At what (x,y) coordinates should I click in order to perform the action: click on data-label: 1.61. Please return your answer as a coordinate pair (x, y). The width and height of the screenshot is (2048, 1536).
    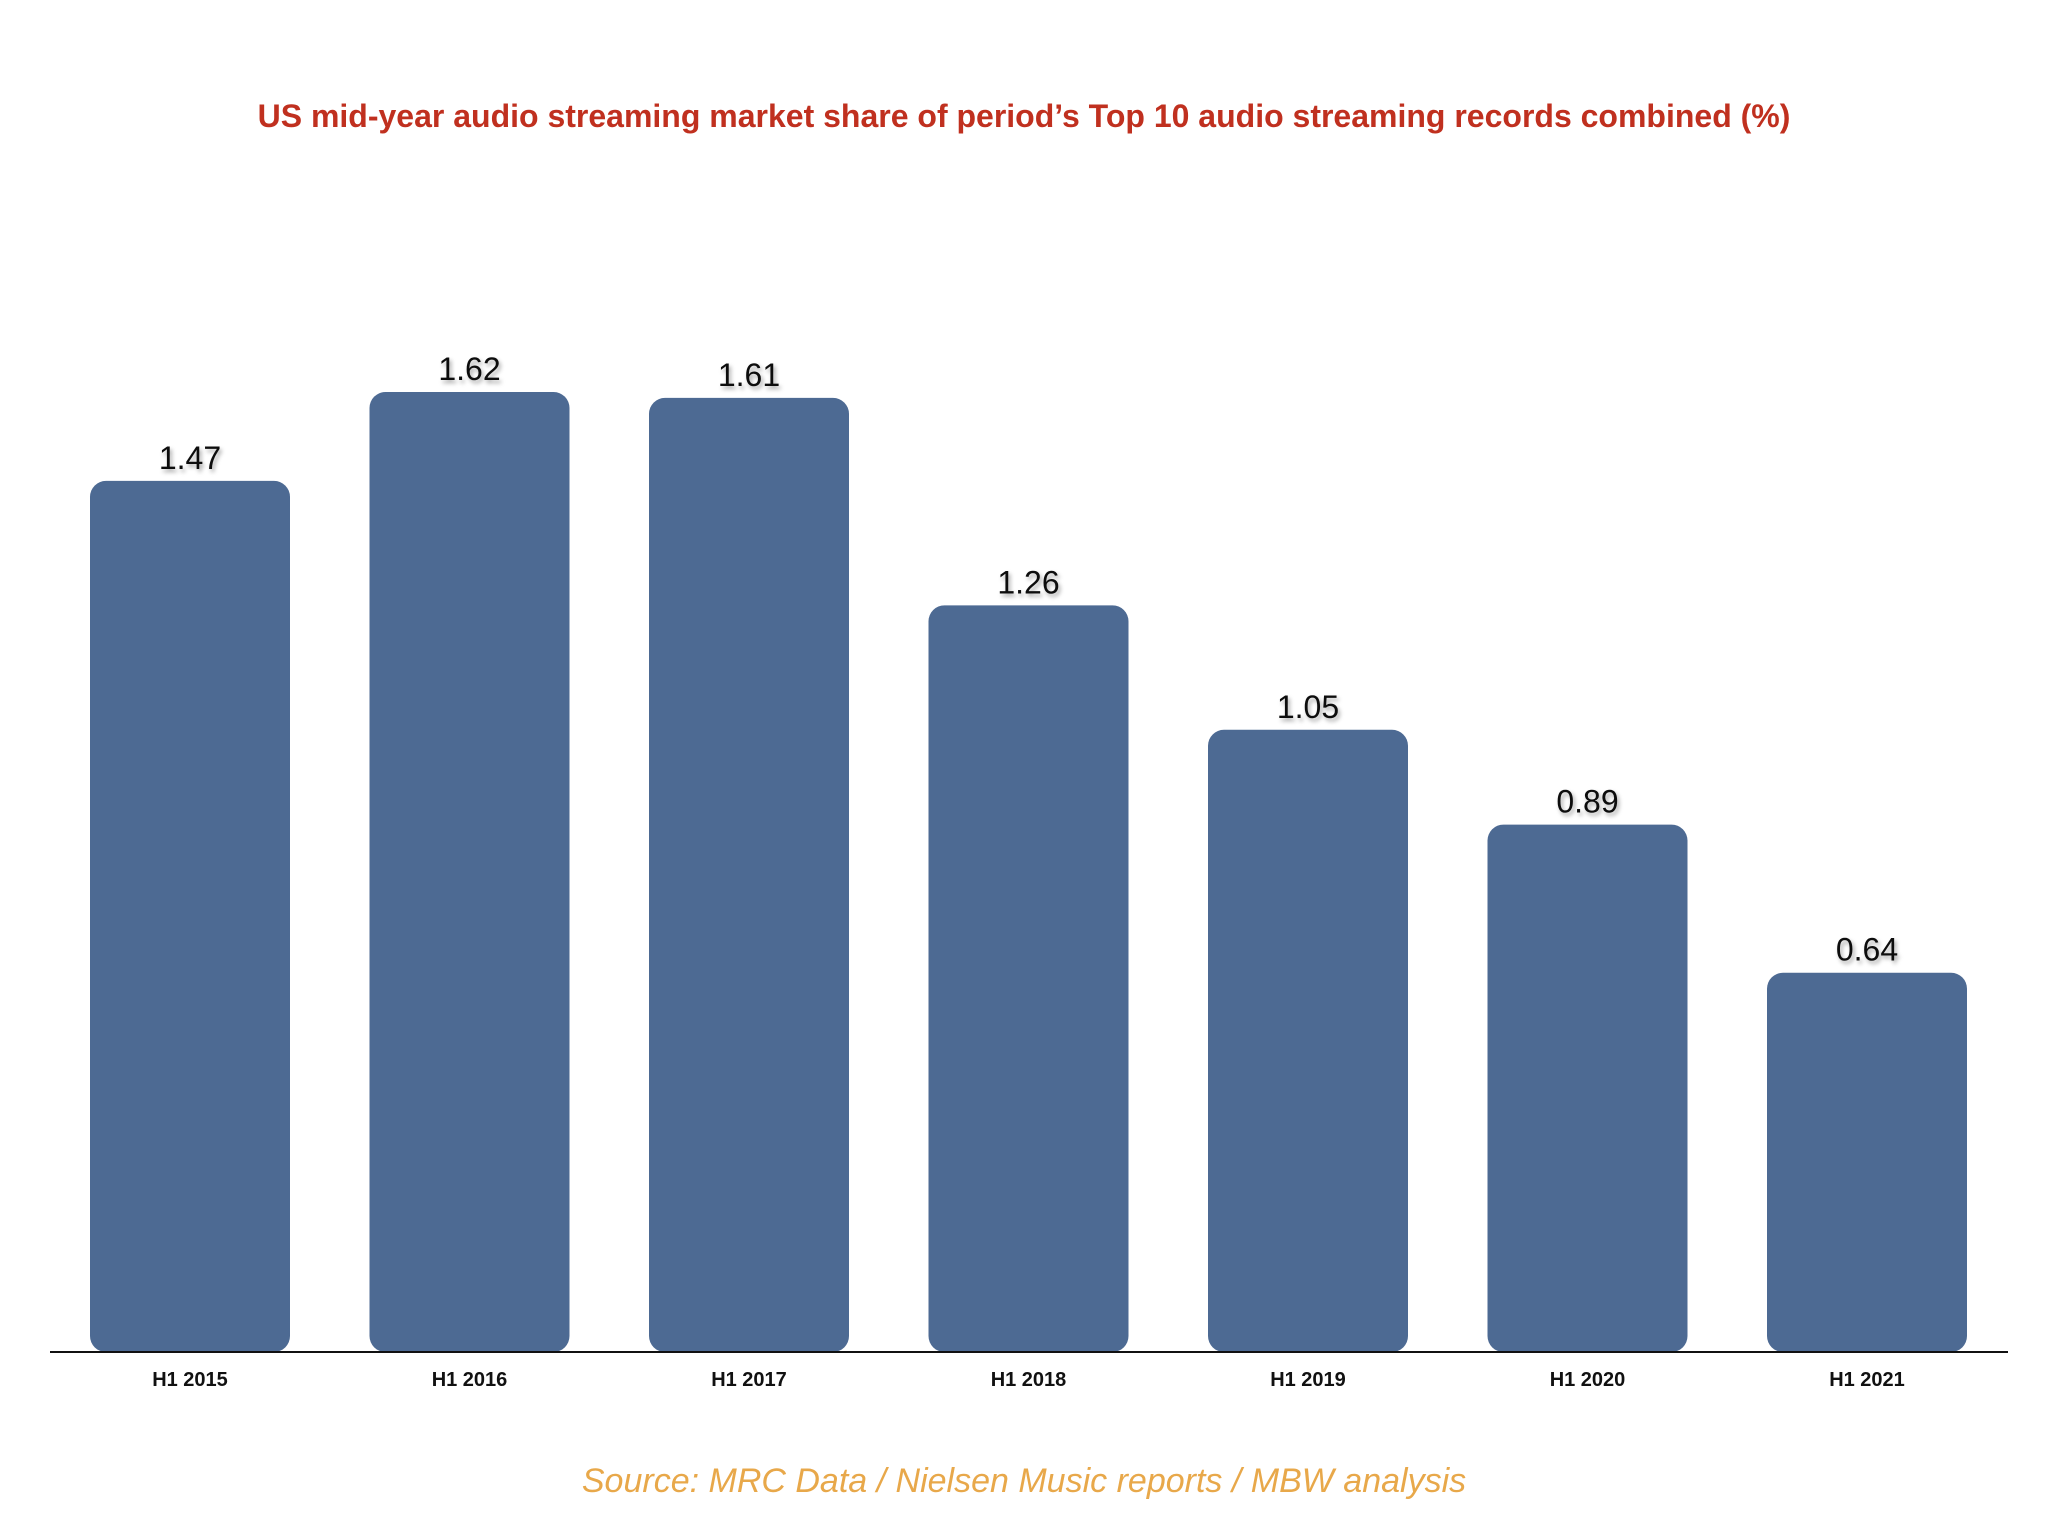
    Looking at the image, I should click on (749, 375).